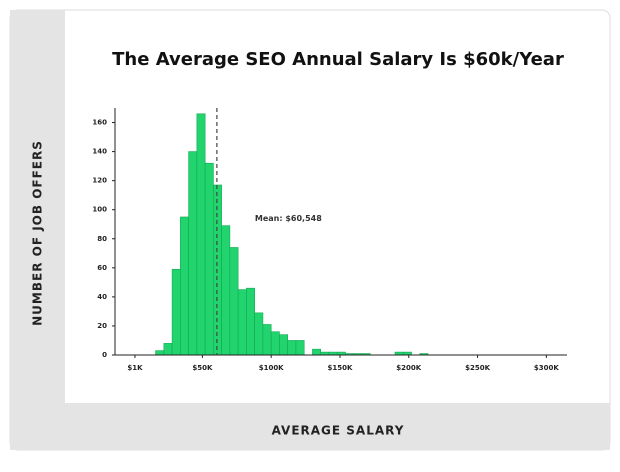  What do you see at coordinates (38, 233) in the screenshot?
I see `y-axis-label: NUMBER OF JOB OFFERS` at bounding box center [38, 233].